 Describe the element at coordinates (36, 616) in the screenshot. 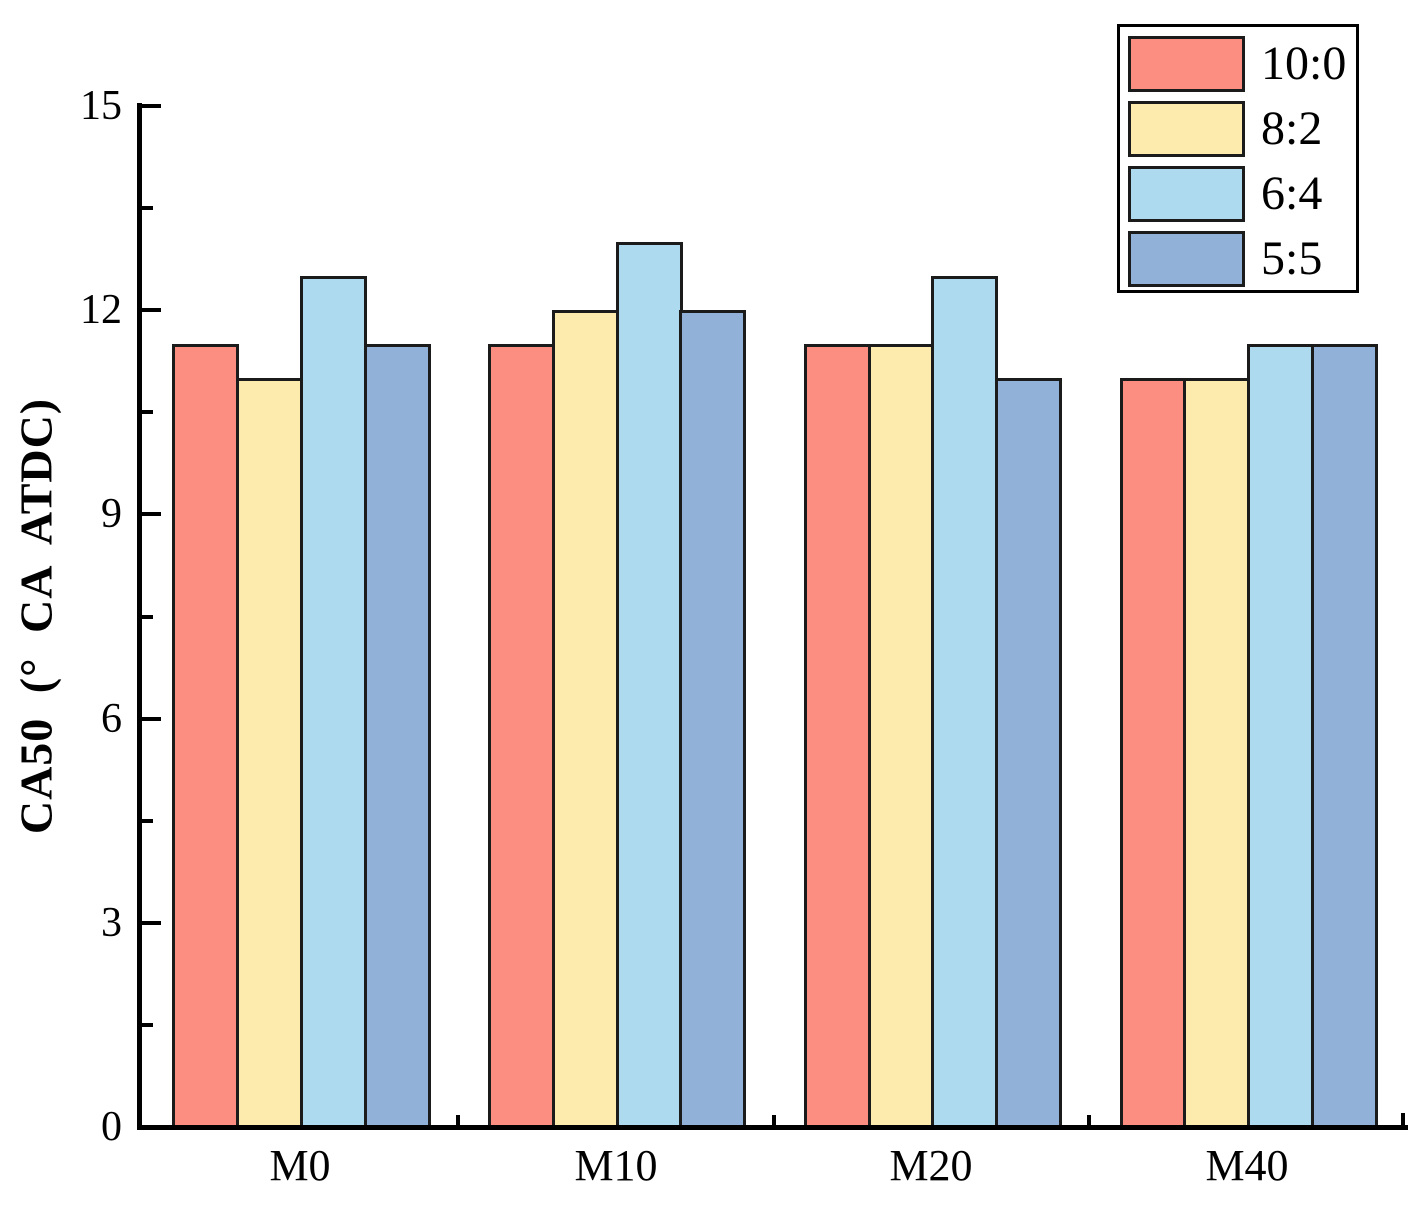

I see `y-axis-title: CA50 (° CA ATDC)` at that location.